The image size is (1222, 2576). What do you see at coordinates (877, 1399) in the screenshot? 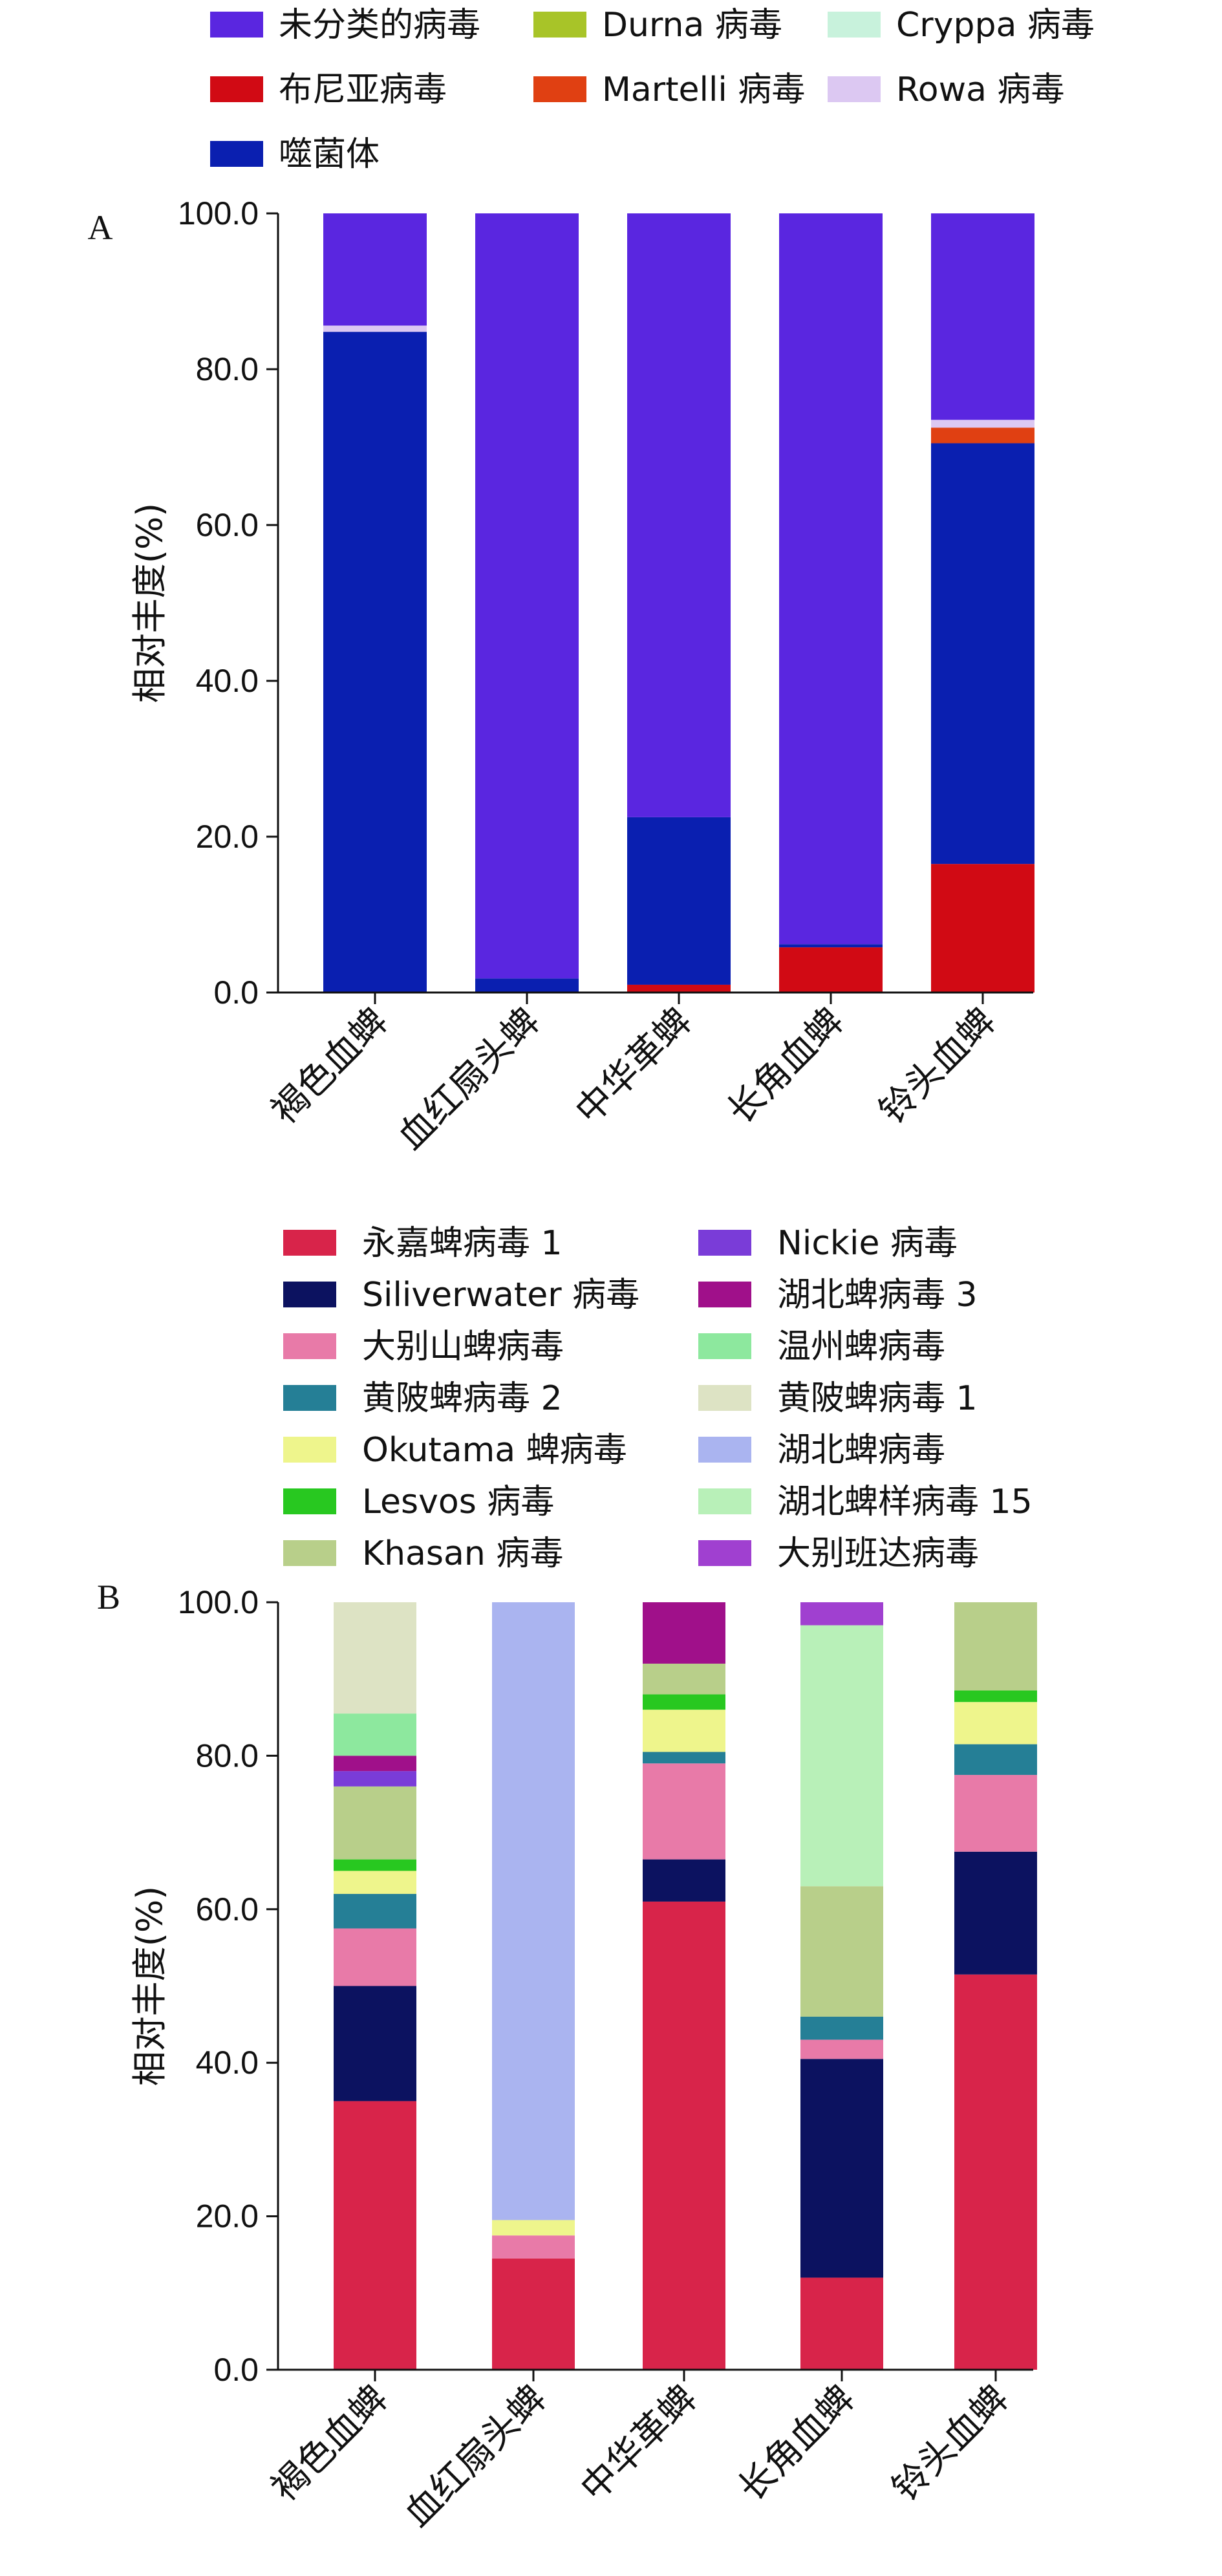
I see `panel-b-legend-label: 黄陂蜱病毒 1` at bounding box center [877, 1399].